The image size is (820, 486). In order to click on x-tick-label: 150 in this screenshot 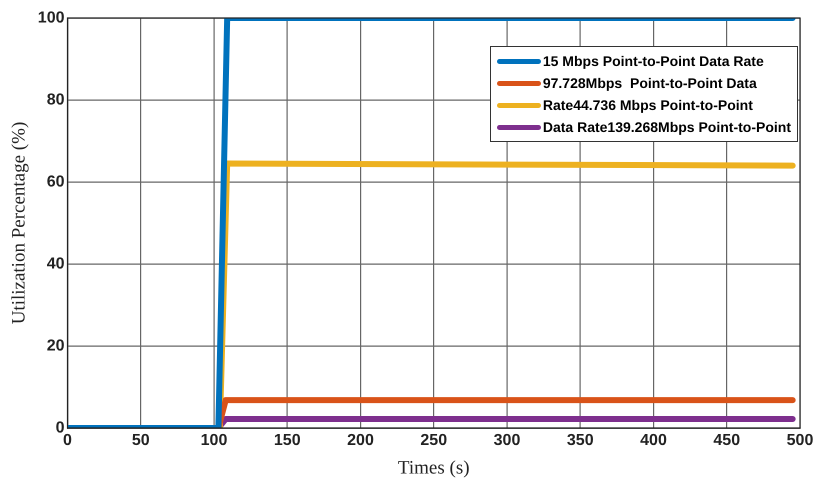, I will do `click(287, 441)`.